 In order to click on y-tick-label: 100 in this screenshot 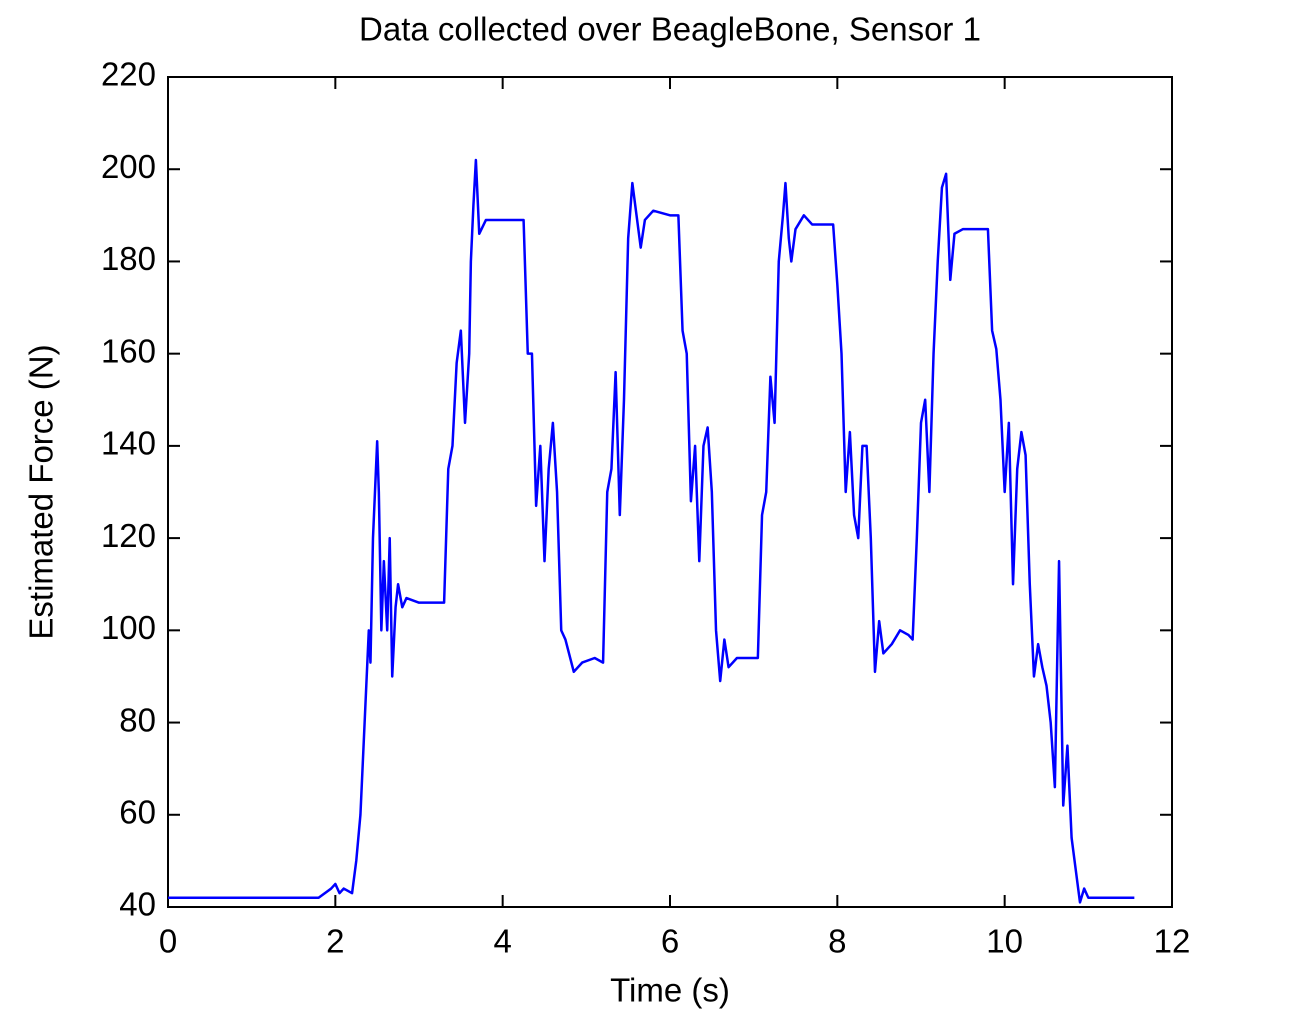, I will do `click(128, 627)`.